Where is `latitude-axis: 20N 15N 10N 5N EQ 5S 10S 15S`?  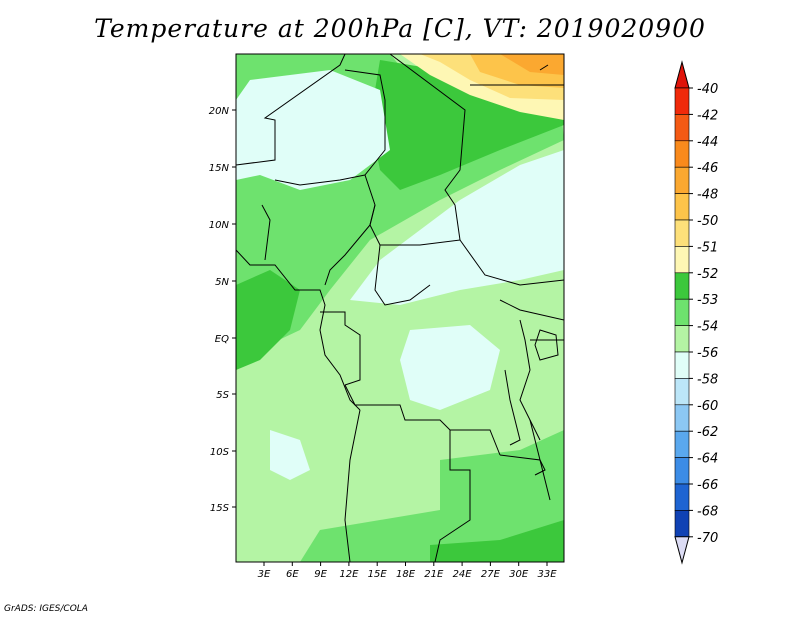 latitude-axis: 20N 15N 10N 5N EQ 5S 10S 15S is located at coordinates (222, 310).